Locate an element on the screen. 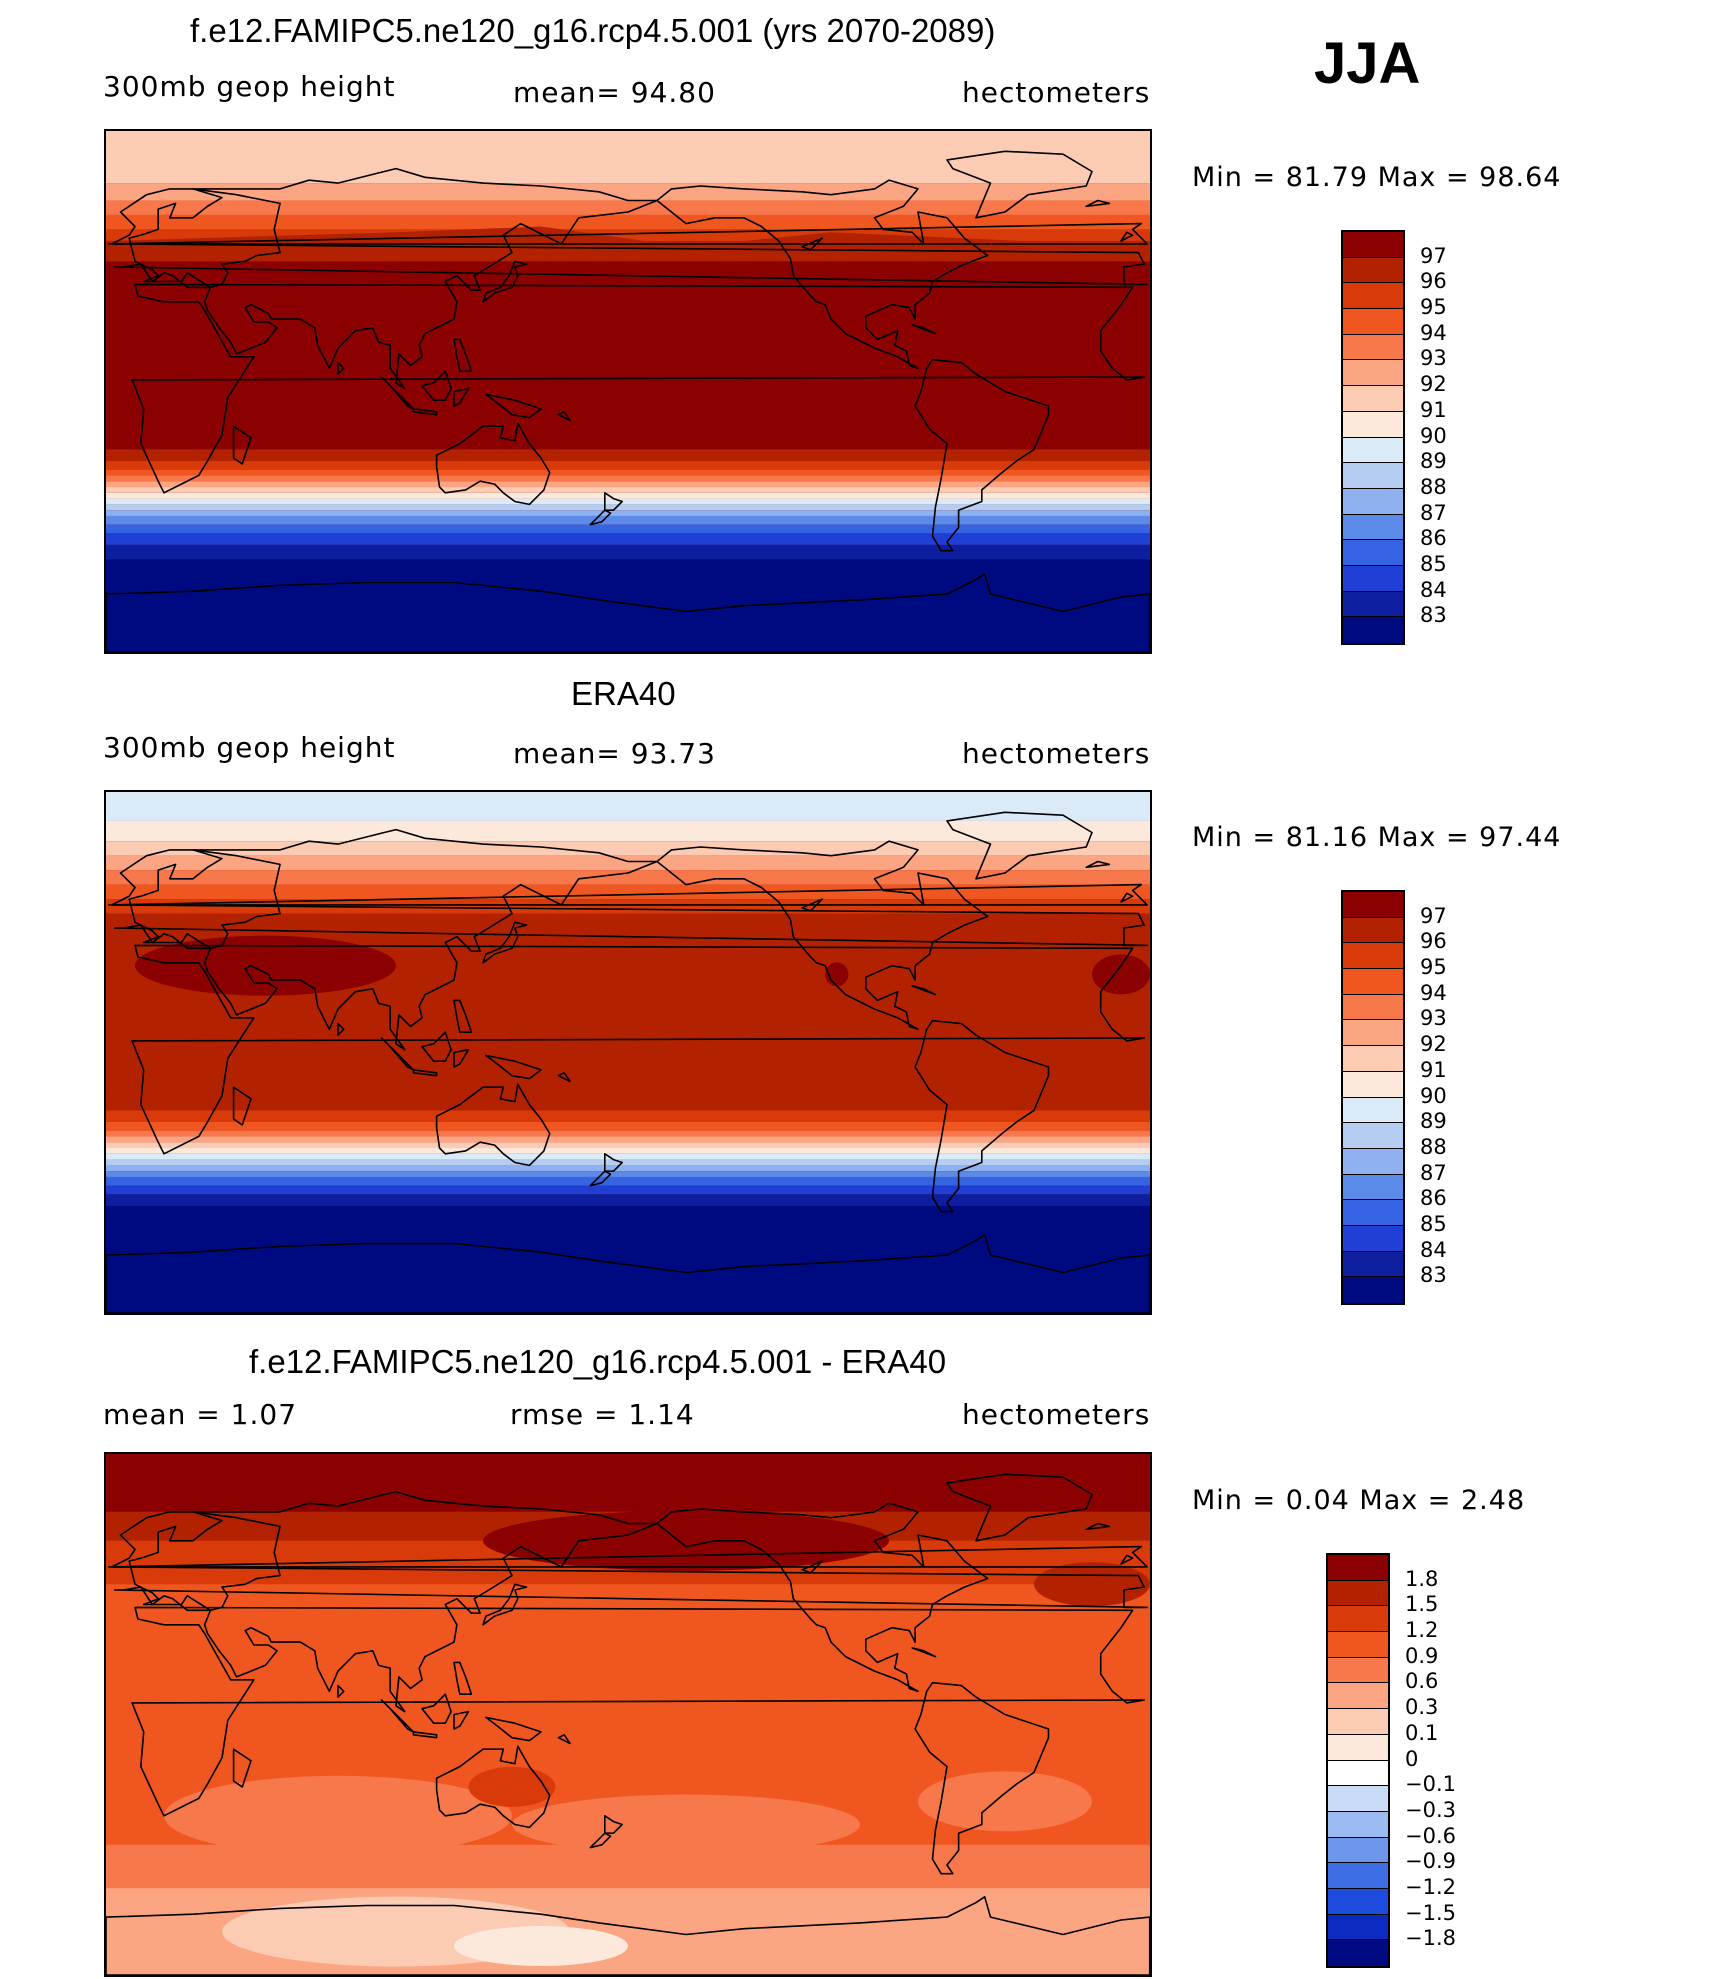  panel-model-minmax: Min = 81.79 Max = 98.64 is located at coordinates (1377, 177).